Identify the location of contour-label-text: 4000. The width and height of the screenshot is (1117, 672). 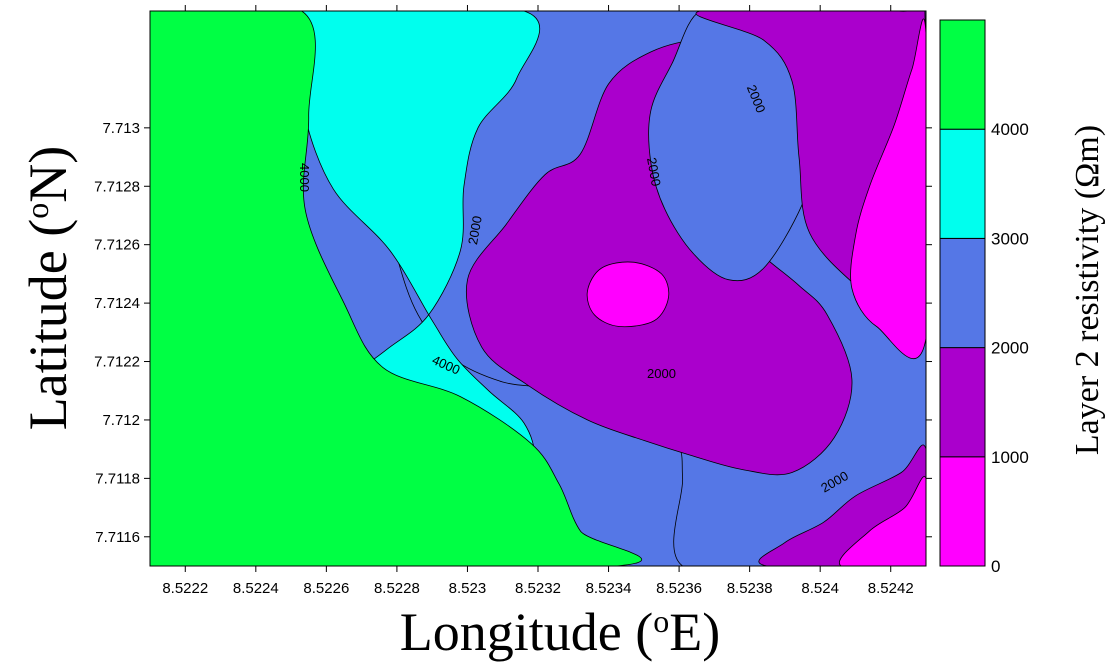
(304, 177).